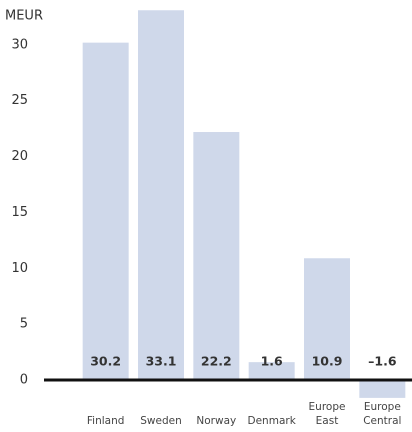  What do you see at coordinates (19, 212) in the screenshot?
I see `y-tick-label: 15` at bounding box center [19, 212].